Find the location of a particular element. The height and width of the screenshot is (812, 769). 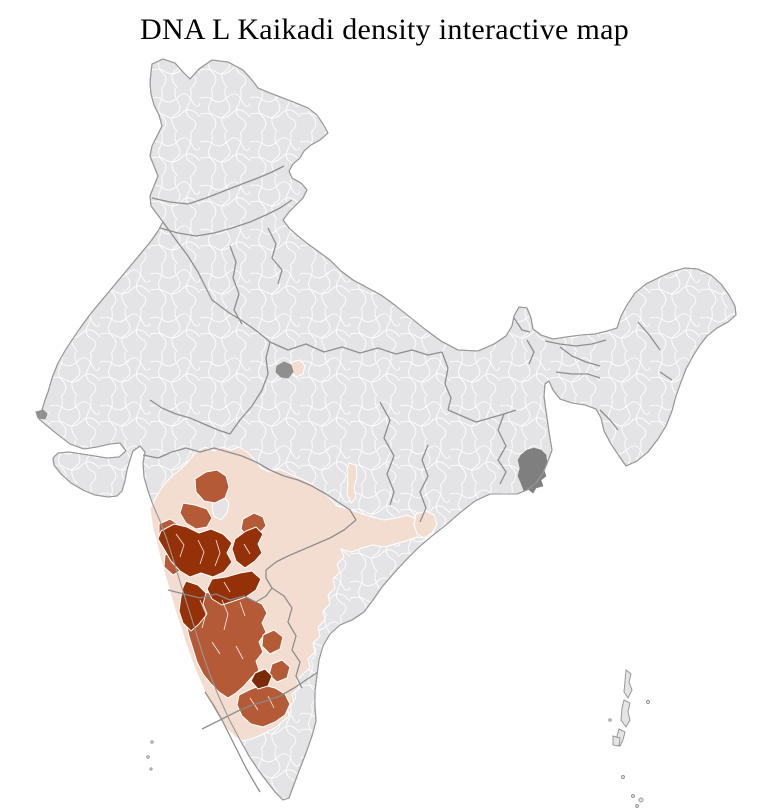

district-gray-up is located at coordinates (284, 370).